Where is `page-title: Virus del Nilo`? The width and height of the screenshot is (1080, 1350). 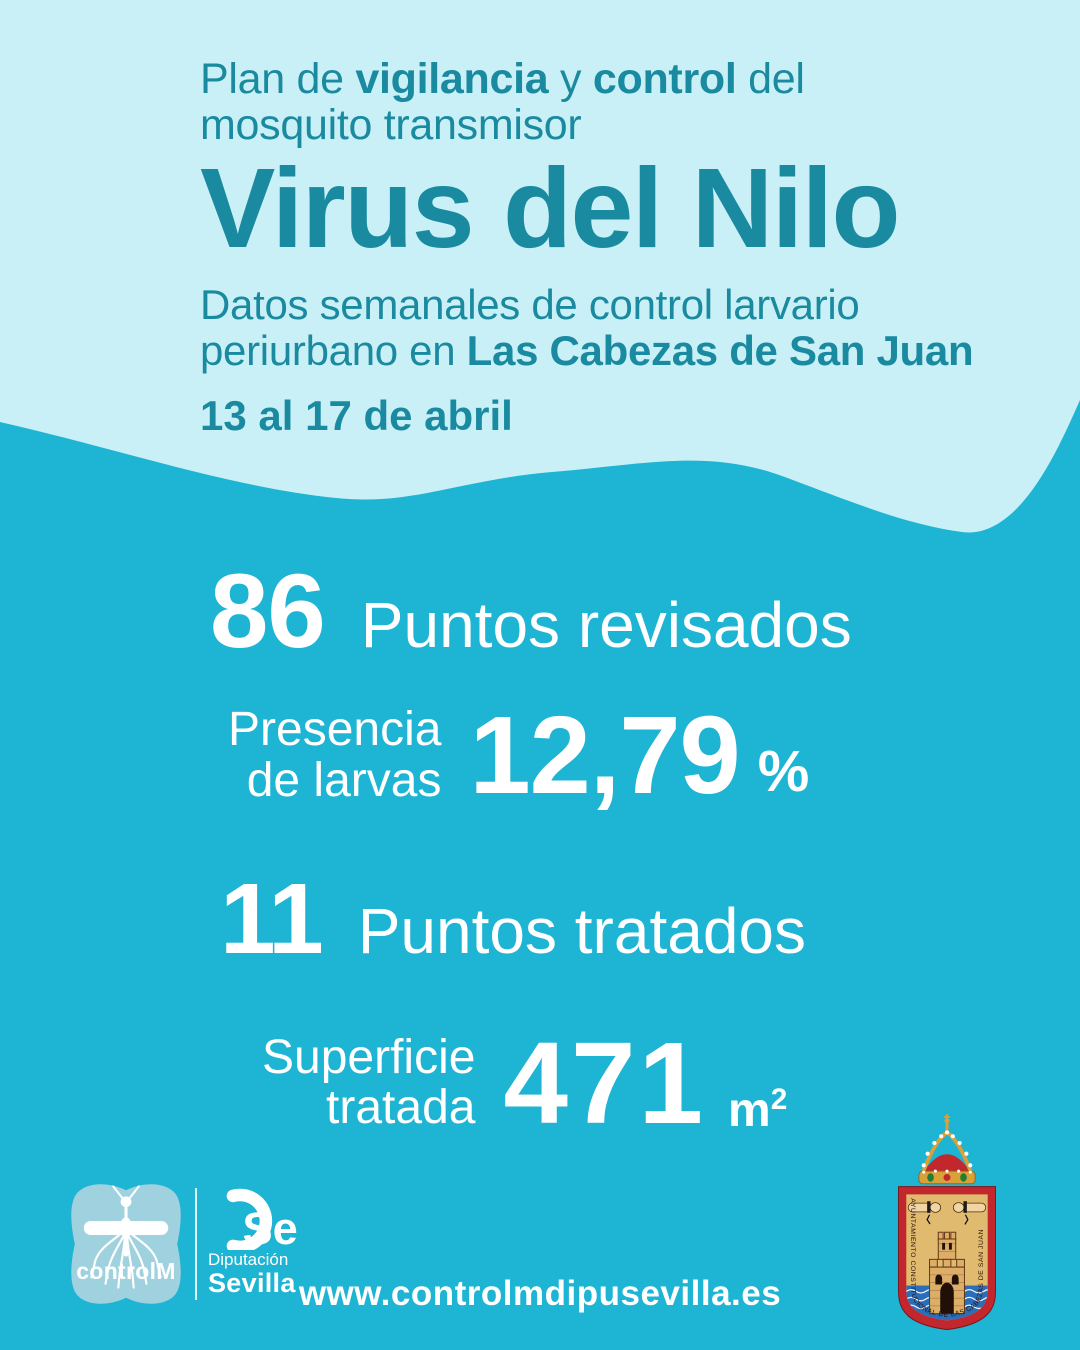 page-title: Virus del Nilo is located at coordinates (550, 208).